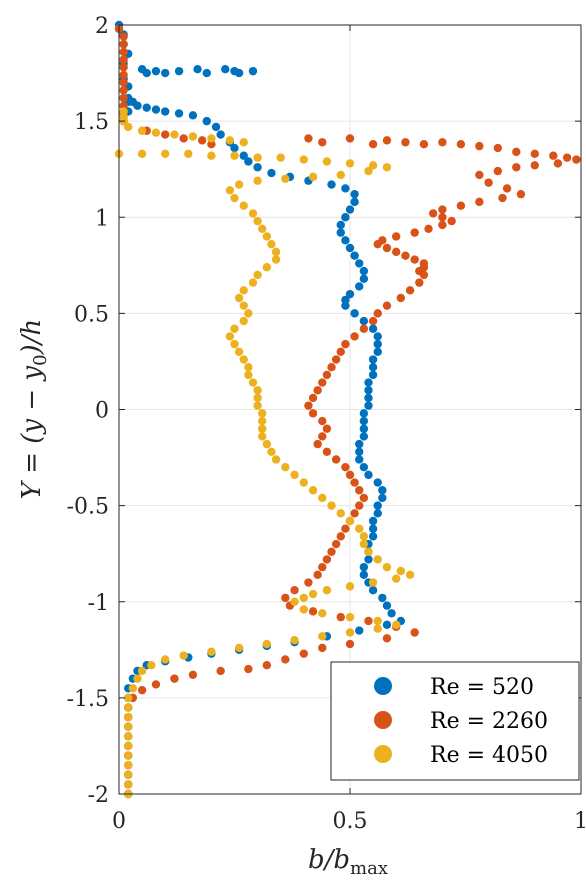 This screenshot has height=885, width=586. What do you see at coordinates (383, 720) in the screenshot?
I see `legend-marker` at bounding box center [383, 720].